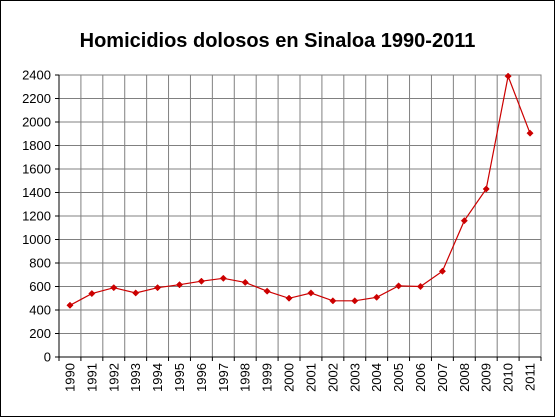 The image size is (555, 417). Describe the element at coordinates (201, 377) in the screenshot. I see `x-tick-label: 1996` at that location.